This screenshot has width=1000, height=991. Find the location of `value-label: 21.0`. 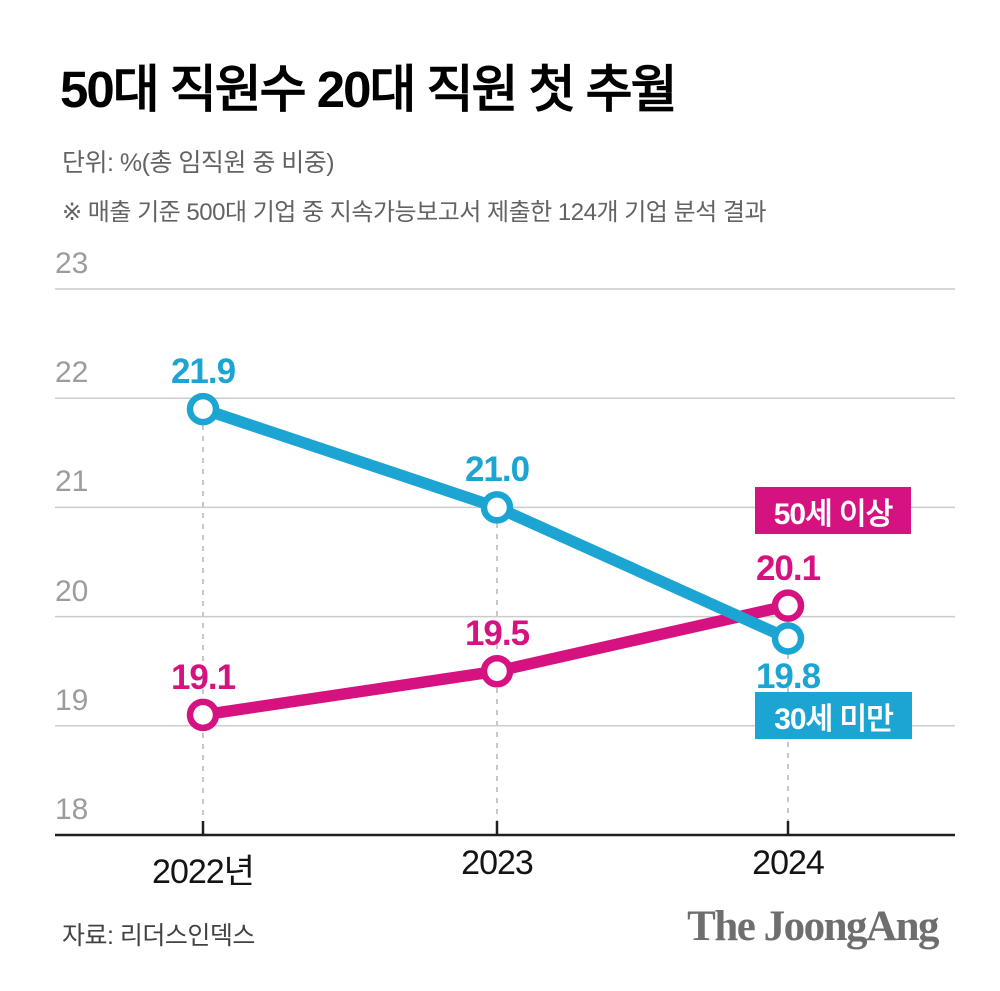

value-label: 21.0 is located at coordinates (497, 470).